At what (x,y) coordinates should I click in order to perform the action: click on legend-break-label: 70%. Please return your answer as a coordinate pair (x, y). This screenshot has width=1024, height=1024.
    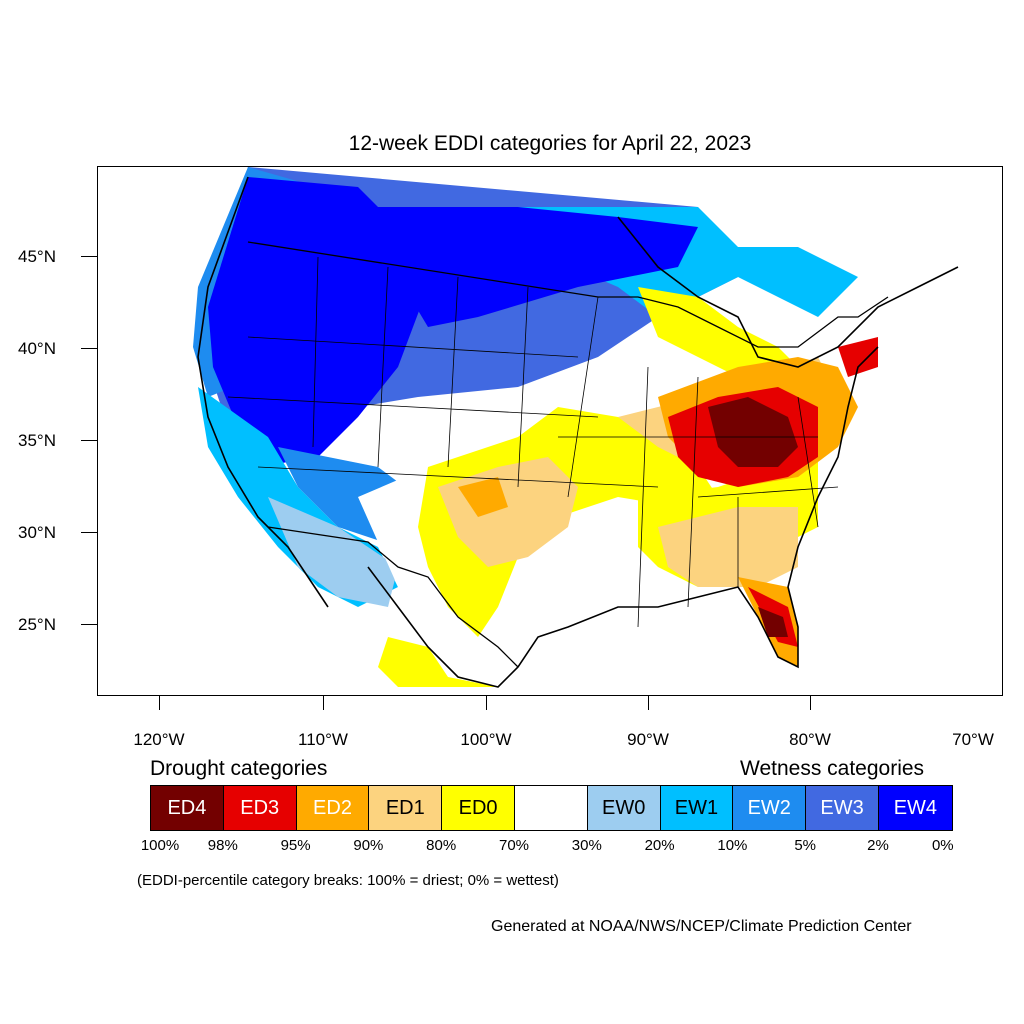
    Looking at the image, I should click on (514, 845).